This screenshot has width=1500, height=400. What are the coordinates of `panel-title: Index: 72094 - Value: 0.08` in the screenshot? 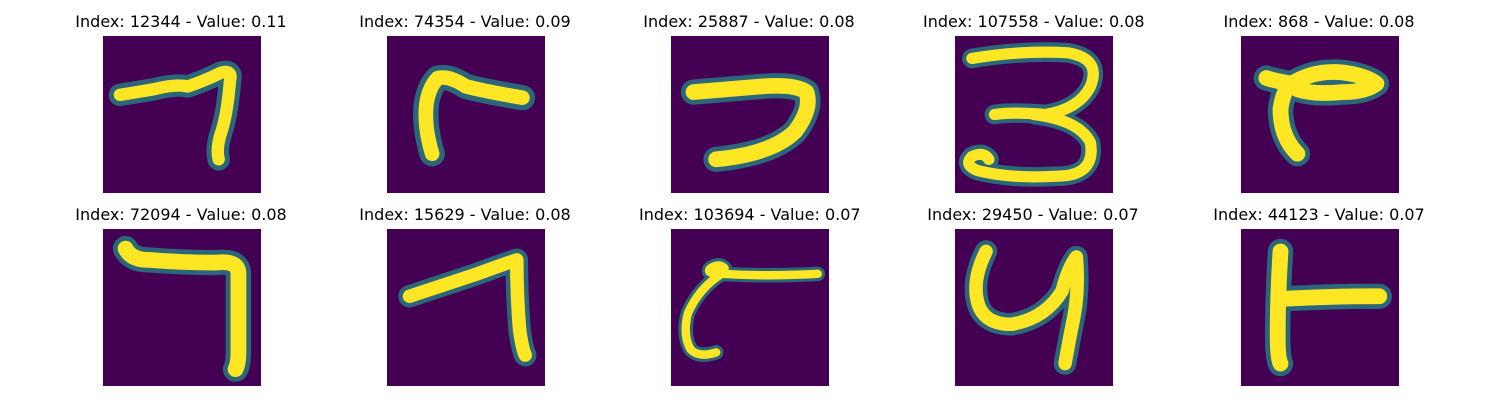 It's located at (181, 214).